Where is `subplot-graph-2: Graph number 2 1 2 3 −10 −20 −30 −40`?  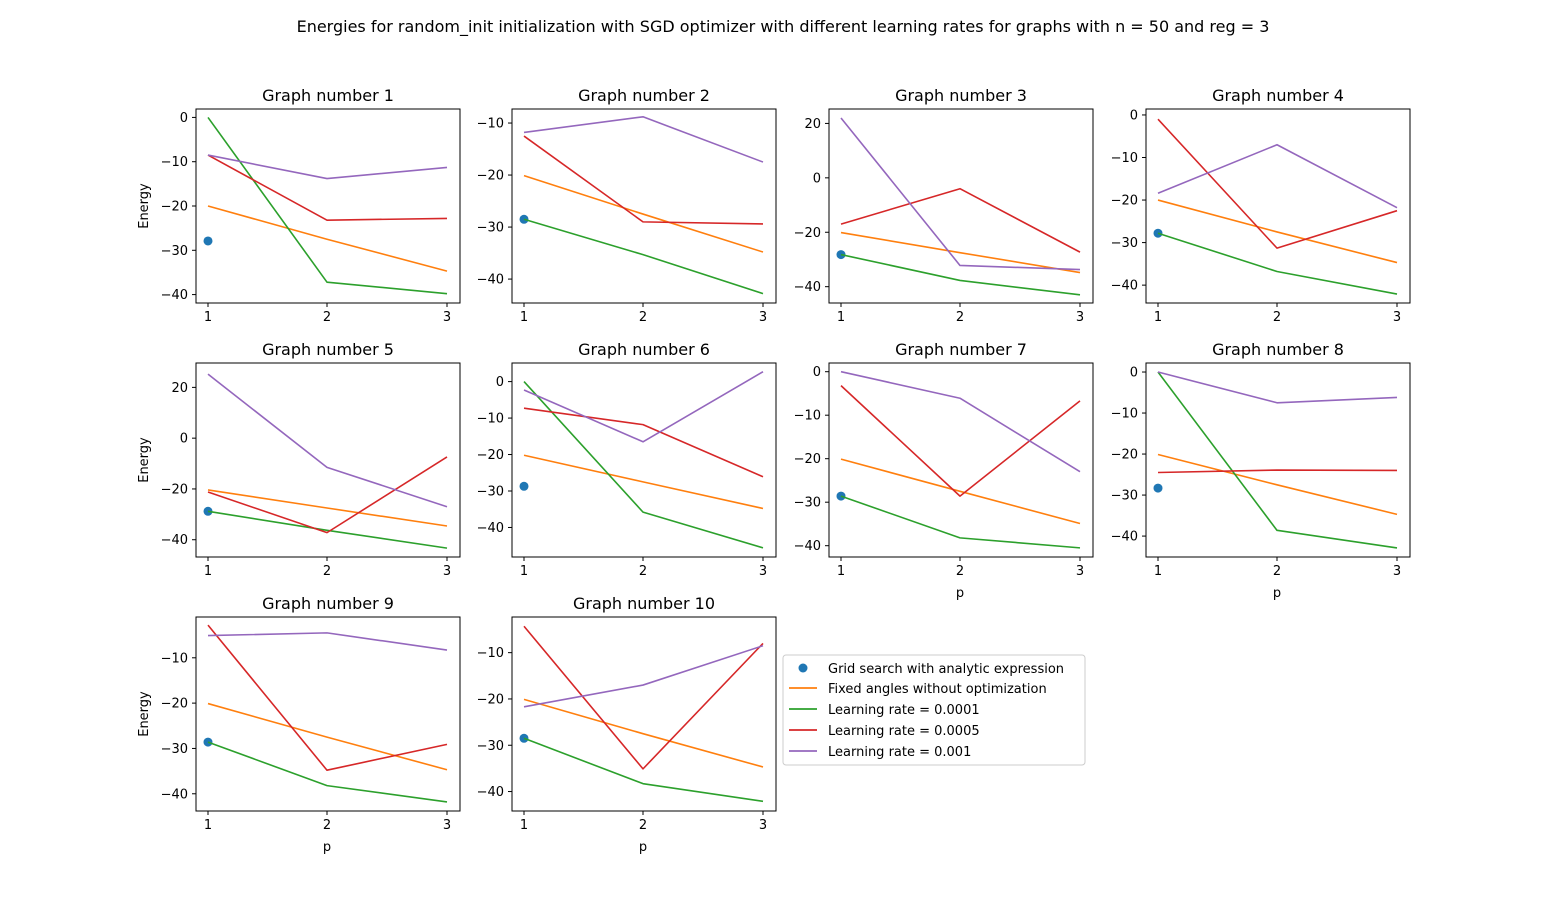 subplot-graph-2: Graph number 2 1 2 3 −10 −20 −30 −40 is located at coordinates (627, 205).